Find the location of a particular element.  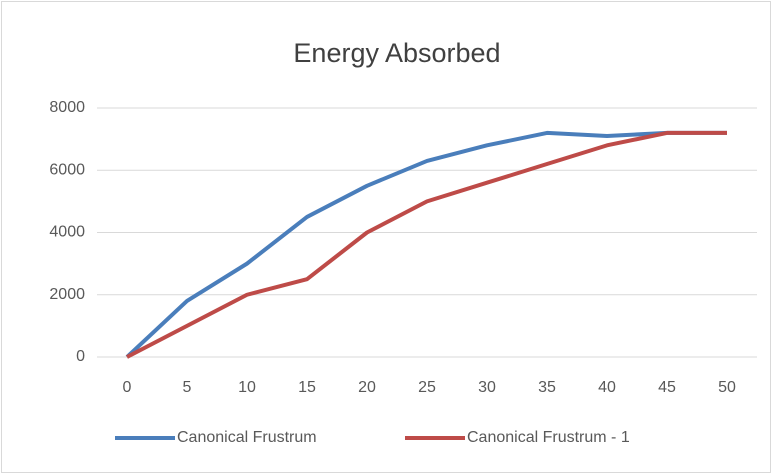

y-tick-label: 8000 is located at coordinates (67, 107).